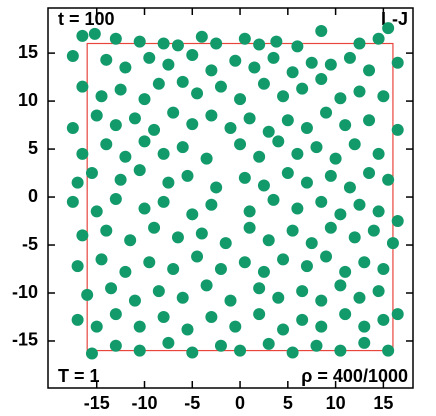 The height and width of the screenshot is (416, 436). I want to click on annotation-density: ρ = 400/1000, so click(354, 376).